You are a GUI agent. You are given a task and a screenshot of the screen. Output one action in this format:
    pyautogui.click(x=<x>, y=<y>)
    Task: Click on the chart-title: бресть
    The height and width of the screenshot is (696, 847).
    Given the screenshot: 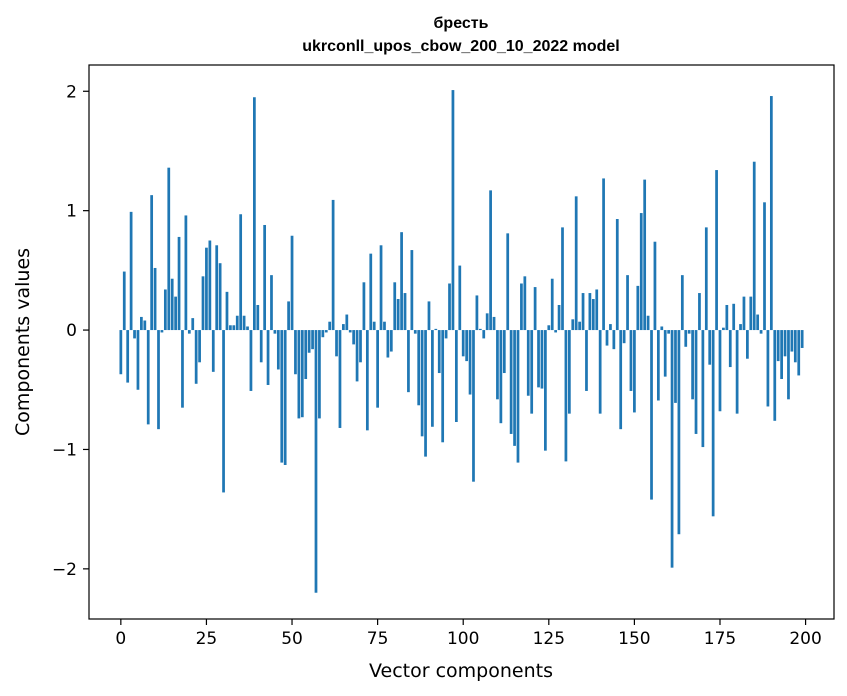 What is the action you would take?
    pyautogui.click(x=461, y=23)
    